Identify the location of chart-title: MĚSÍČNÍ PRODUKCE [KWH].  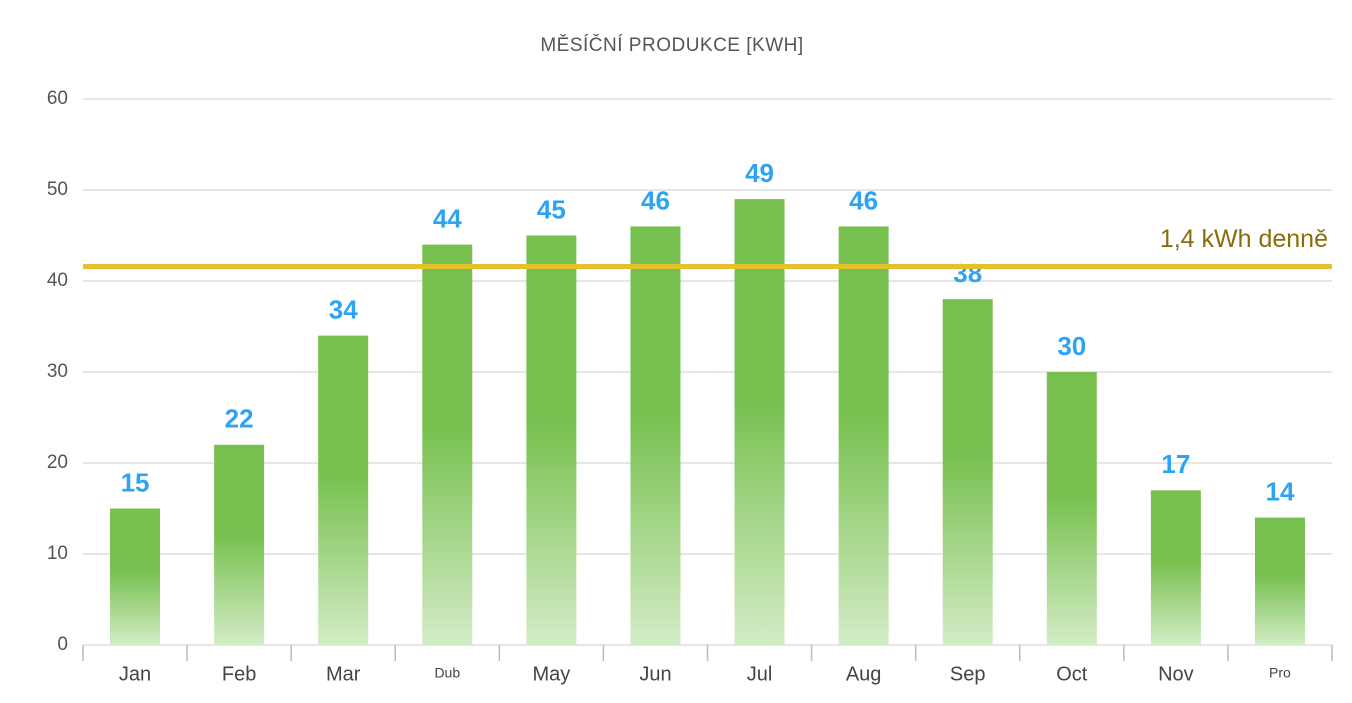
(671, 45).